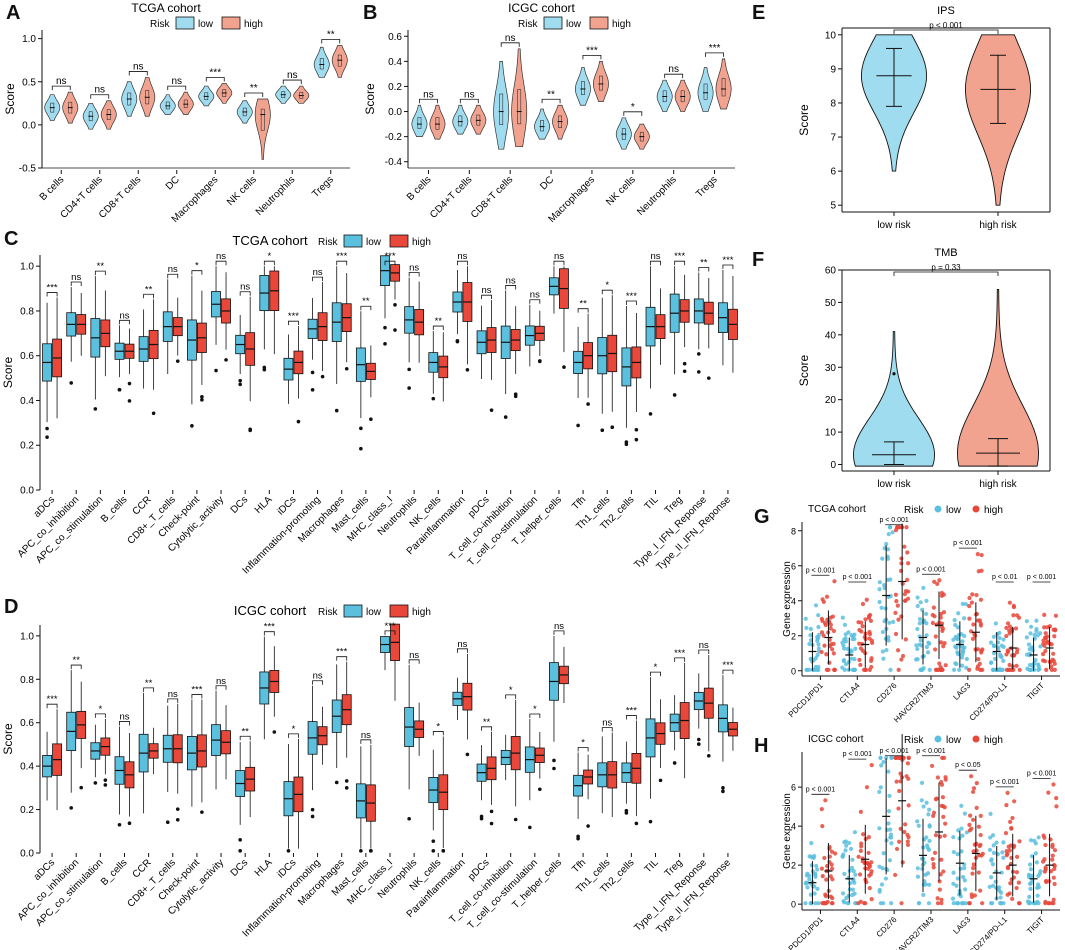 The height and width of the screenshot is (950, 1065). Describe the element at coordinates (806, 700) in the screenshot. I see `x-tick-label: PDCD1/PD1` at that location.